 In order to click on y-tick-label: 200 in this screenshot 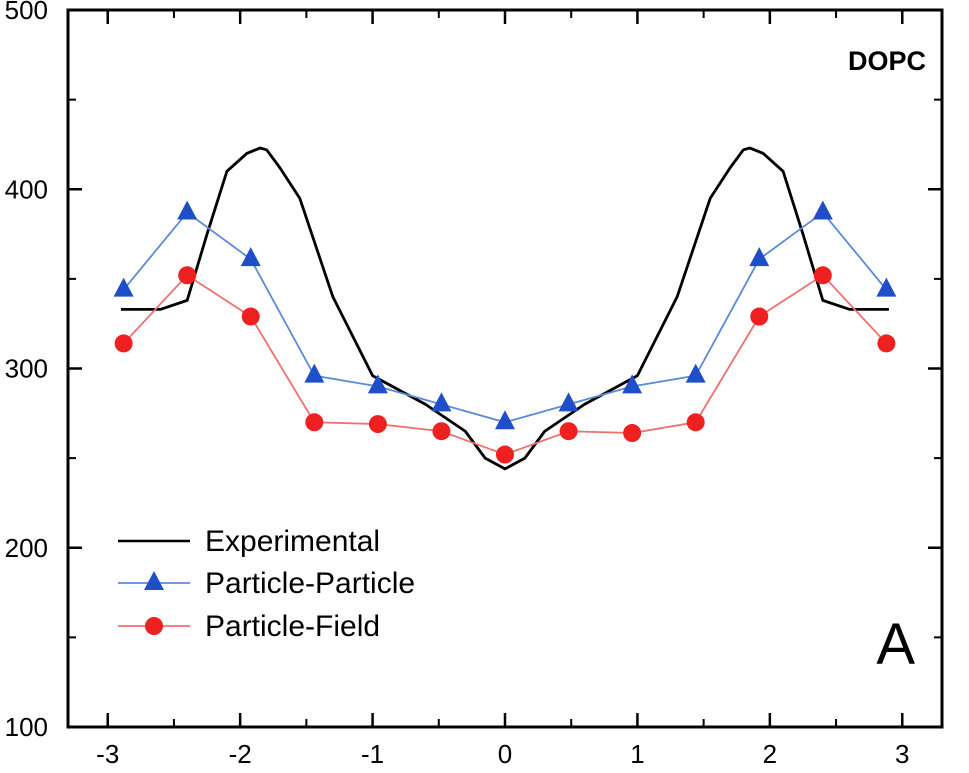, I will do `click(26, 548)`.